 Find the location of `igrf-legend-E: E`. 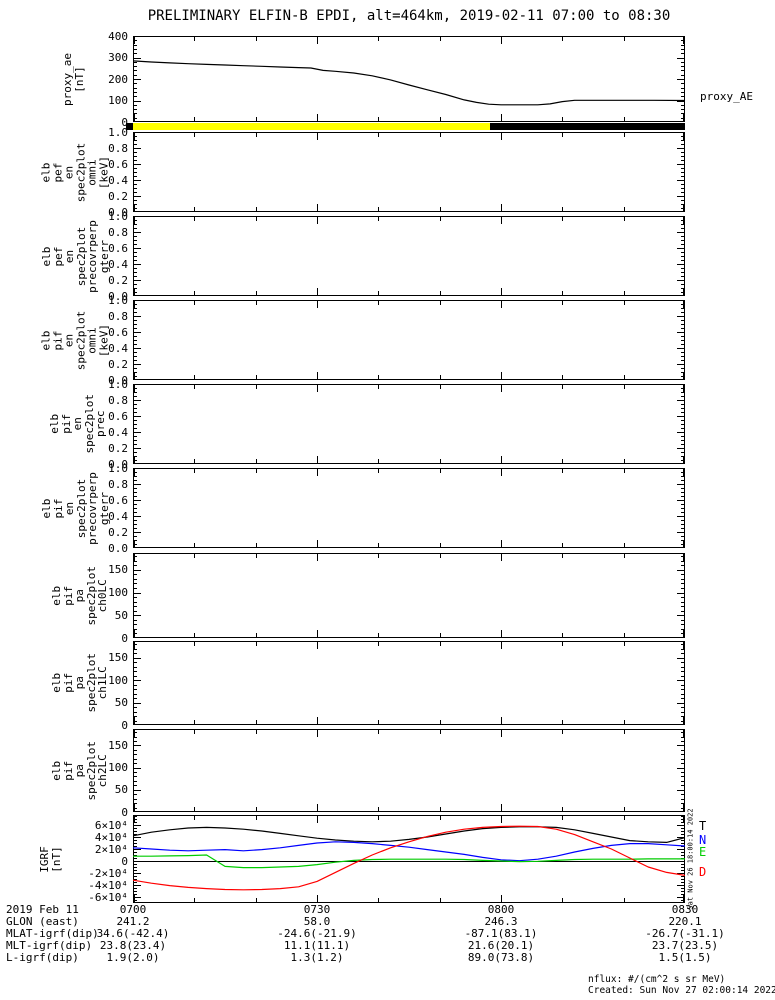

igrf-legend-E: E is located at coordinates (703, 852).